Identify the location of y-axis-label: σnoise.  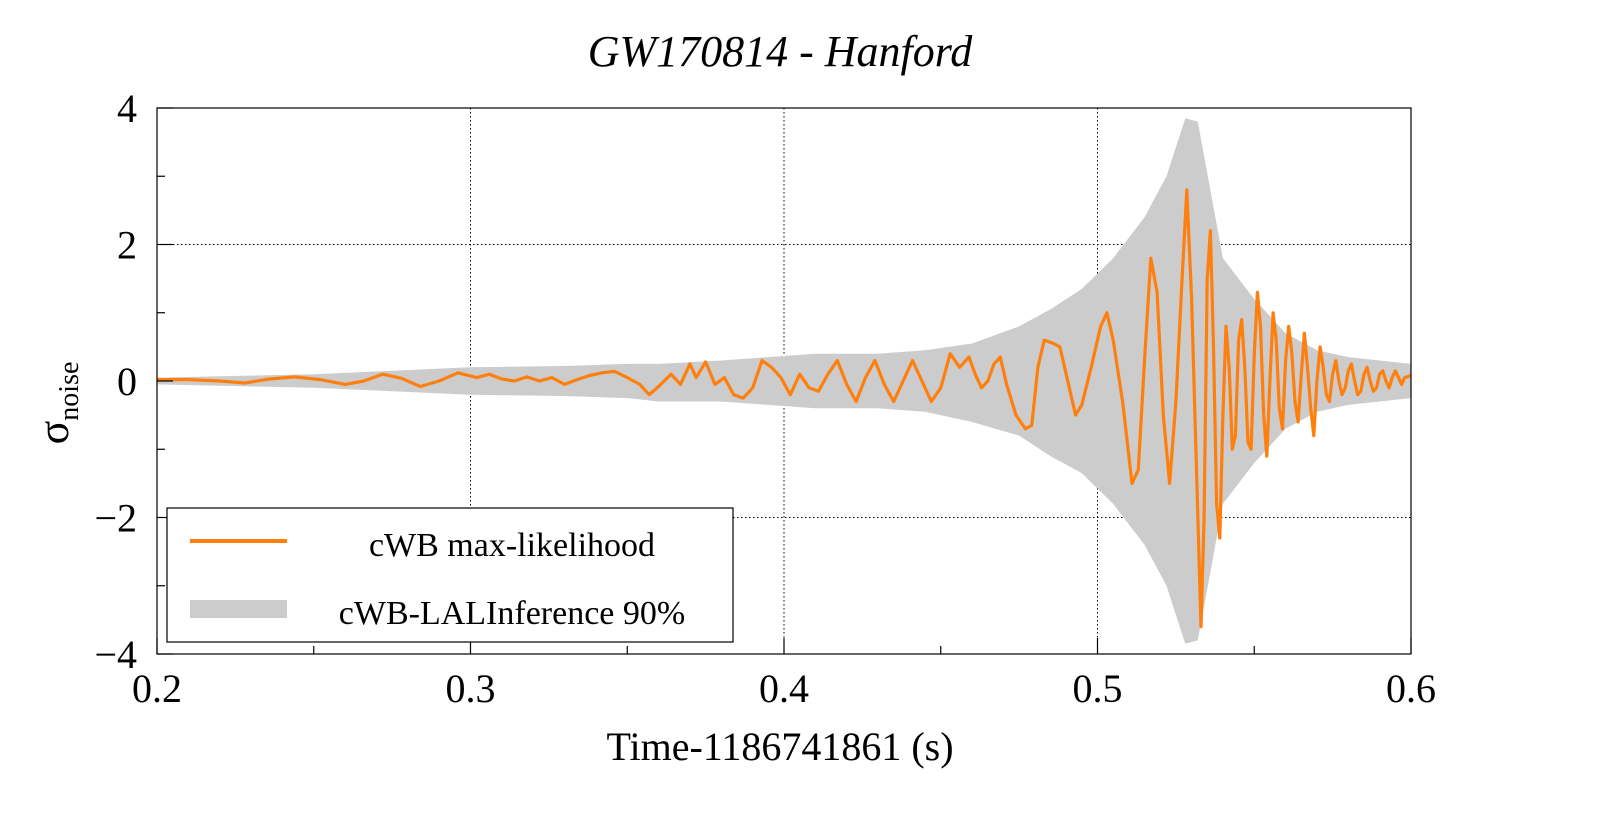
(57, 403).